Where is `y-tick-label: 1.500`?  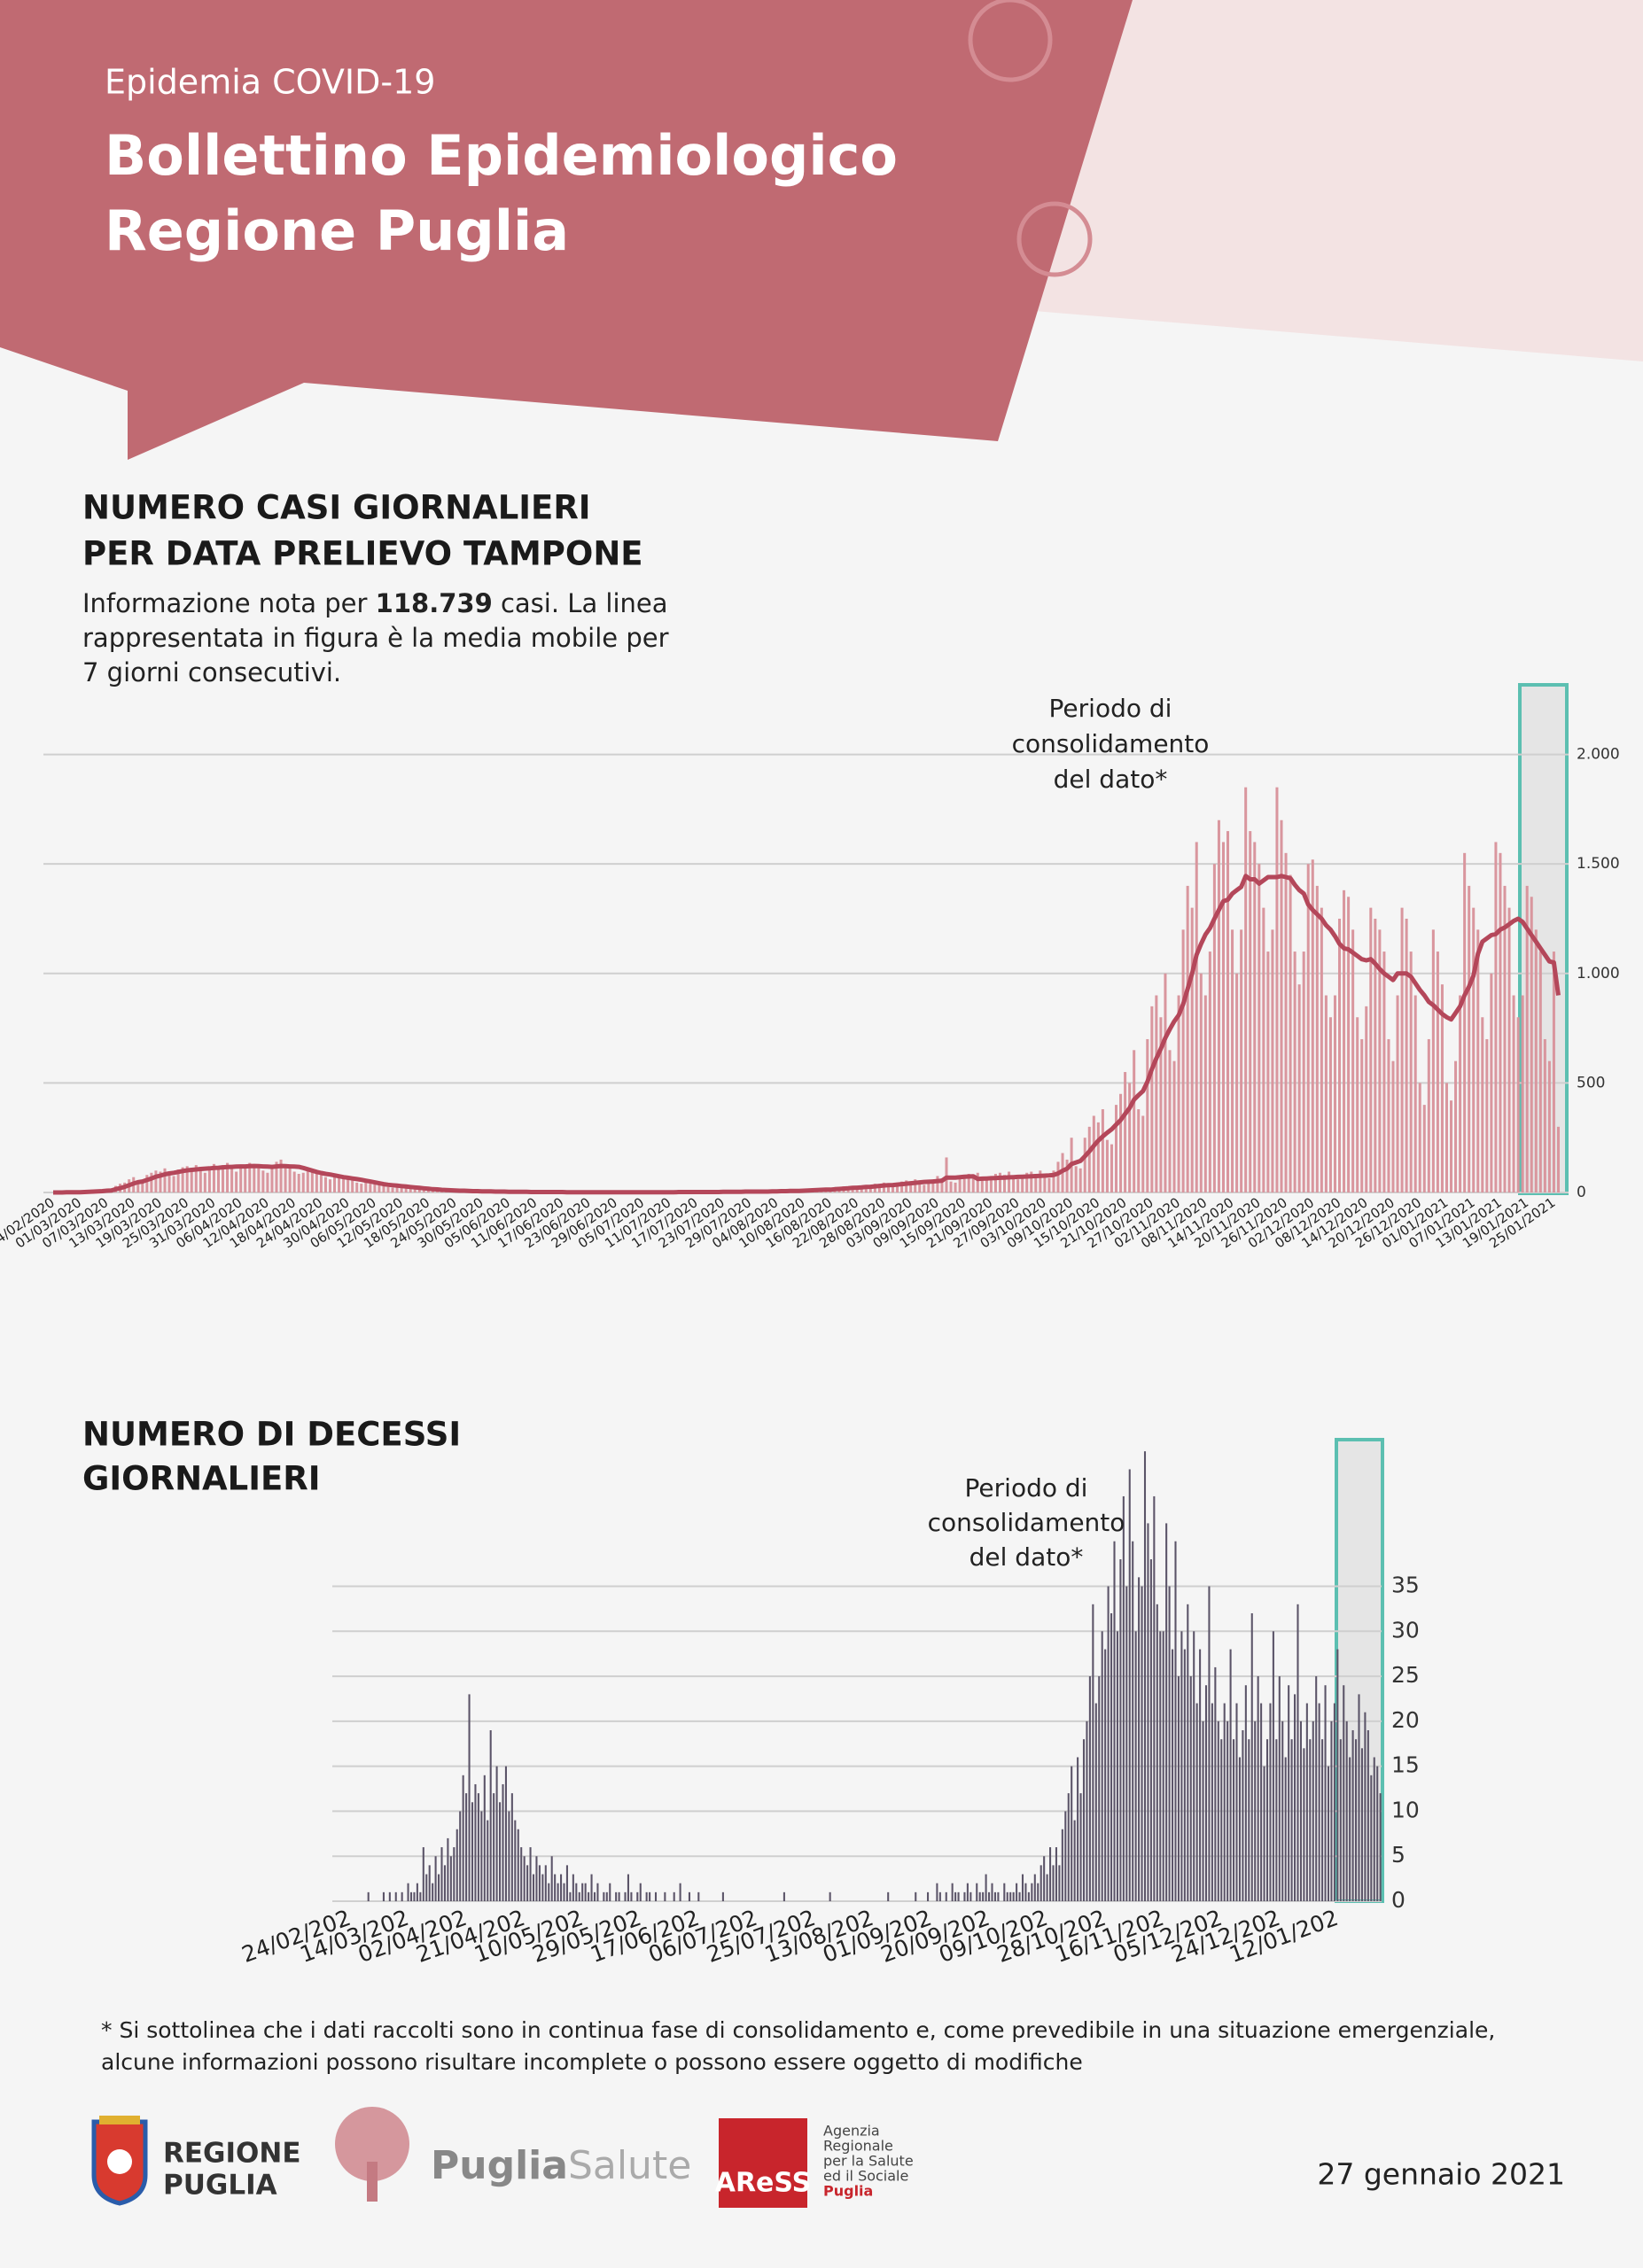 y-tick-label: 1.500 is located at coordinates (1598, 864).